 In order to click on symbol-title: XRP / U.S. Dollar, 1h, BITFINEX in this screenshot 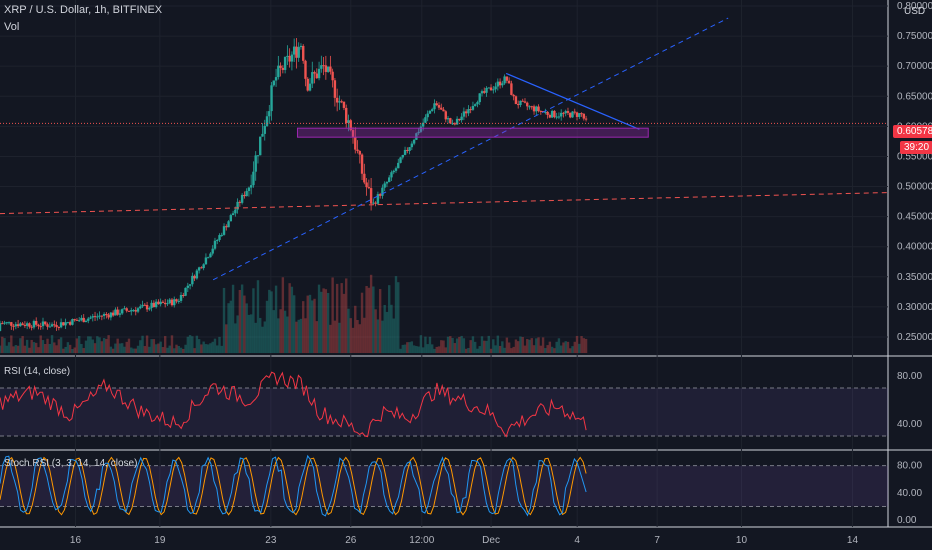, I will do `click(83, 10)`.